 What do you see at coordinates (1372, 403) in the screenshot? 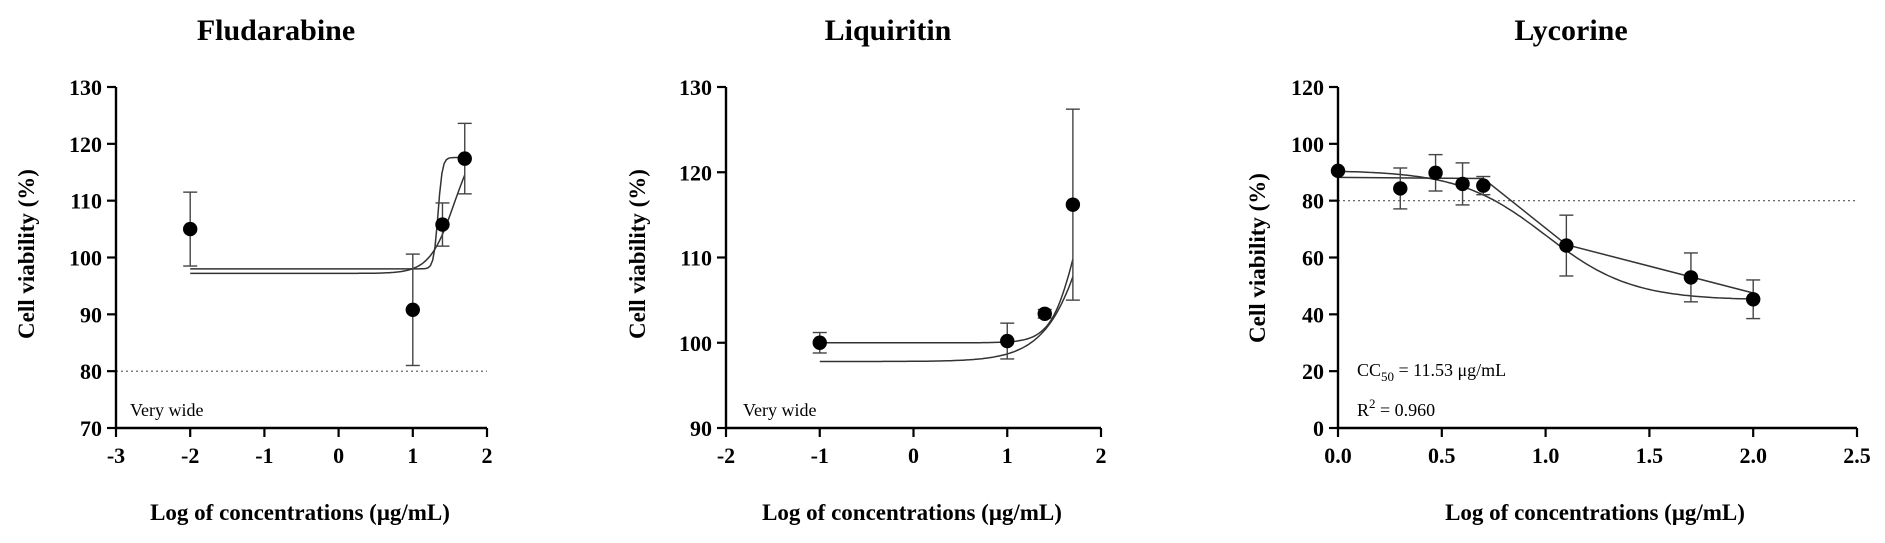
I see `annotation-r-superscript: 2` at bounding box center [1372, 403].